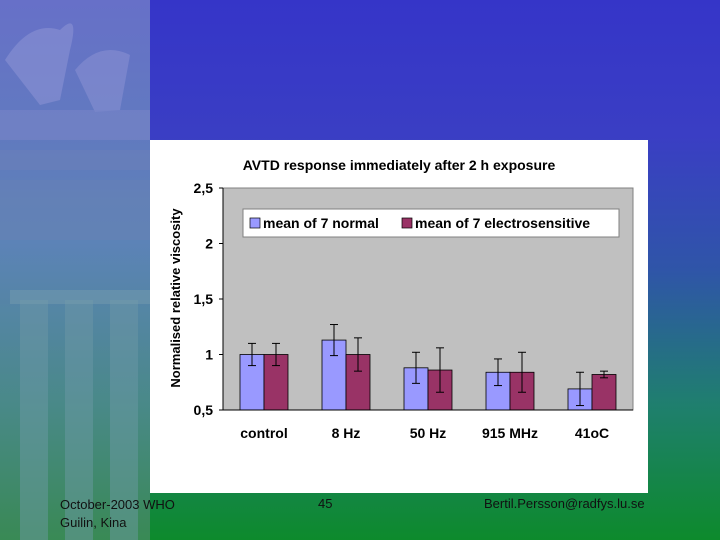 The image size is (720, 540). I want to click on y-tick-label: 1,5, so click(204, 299).